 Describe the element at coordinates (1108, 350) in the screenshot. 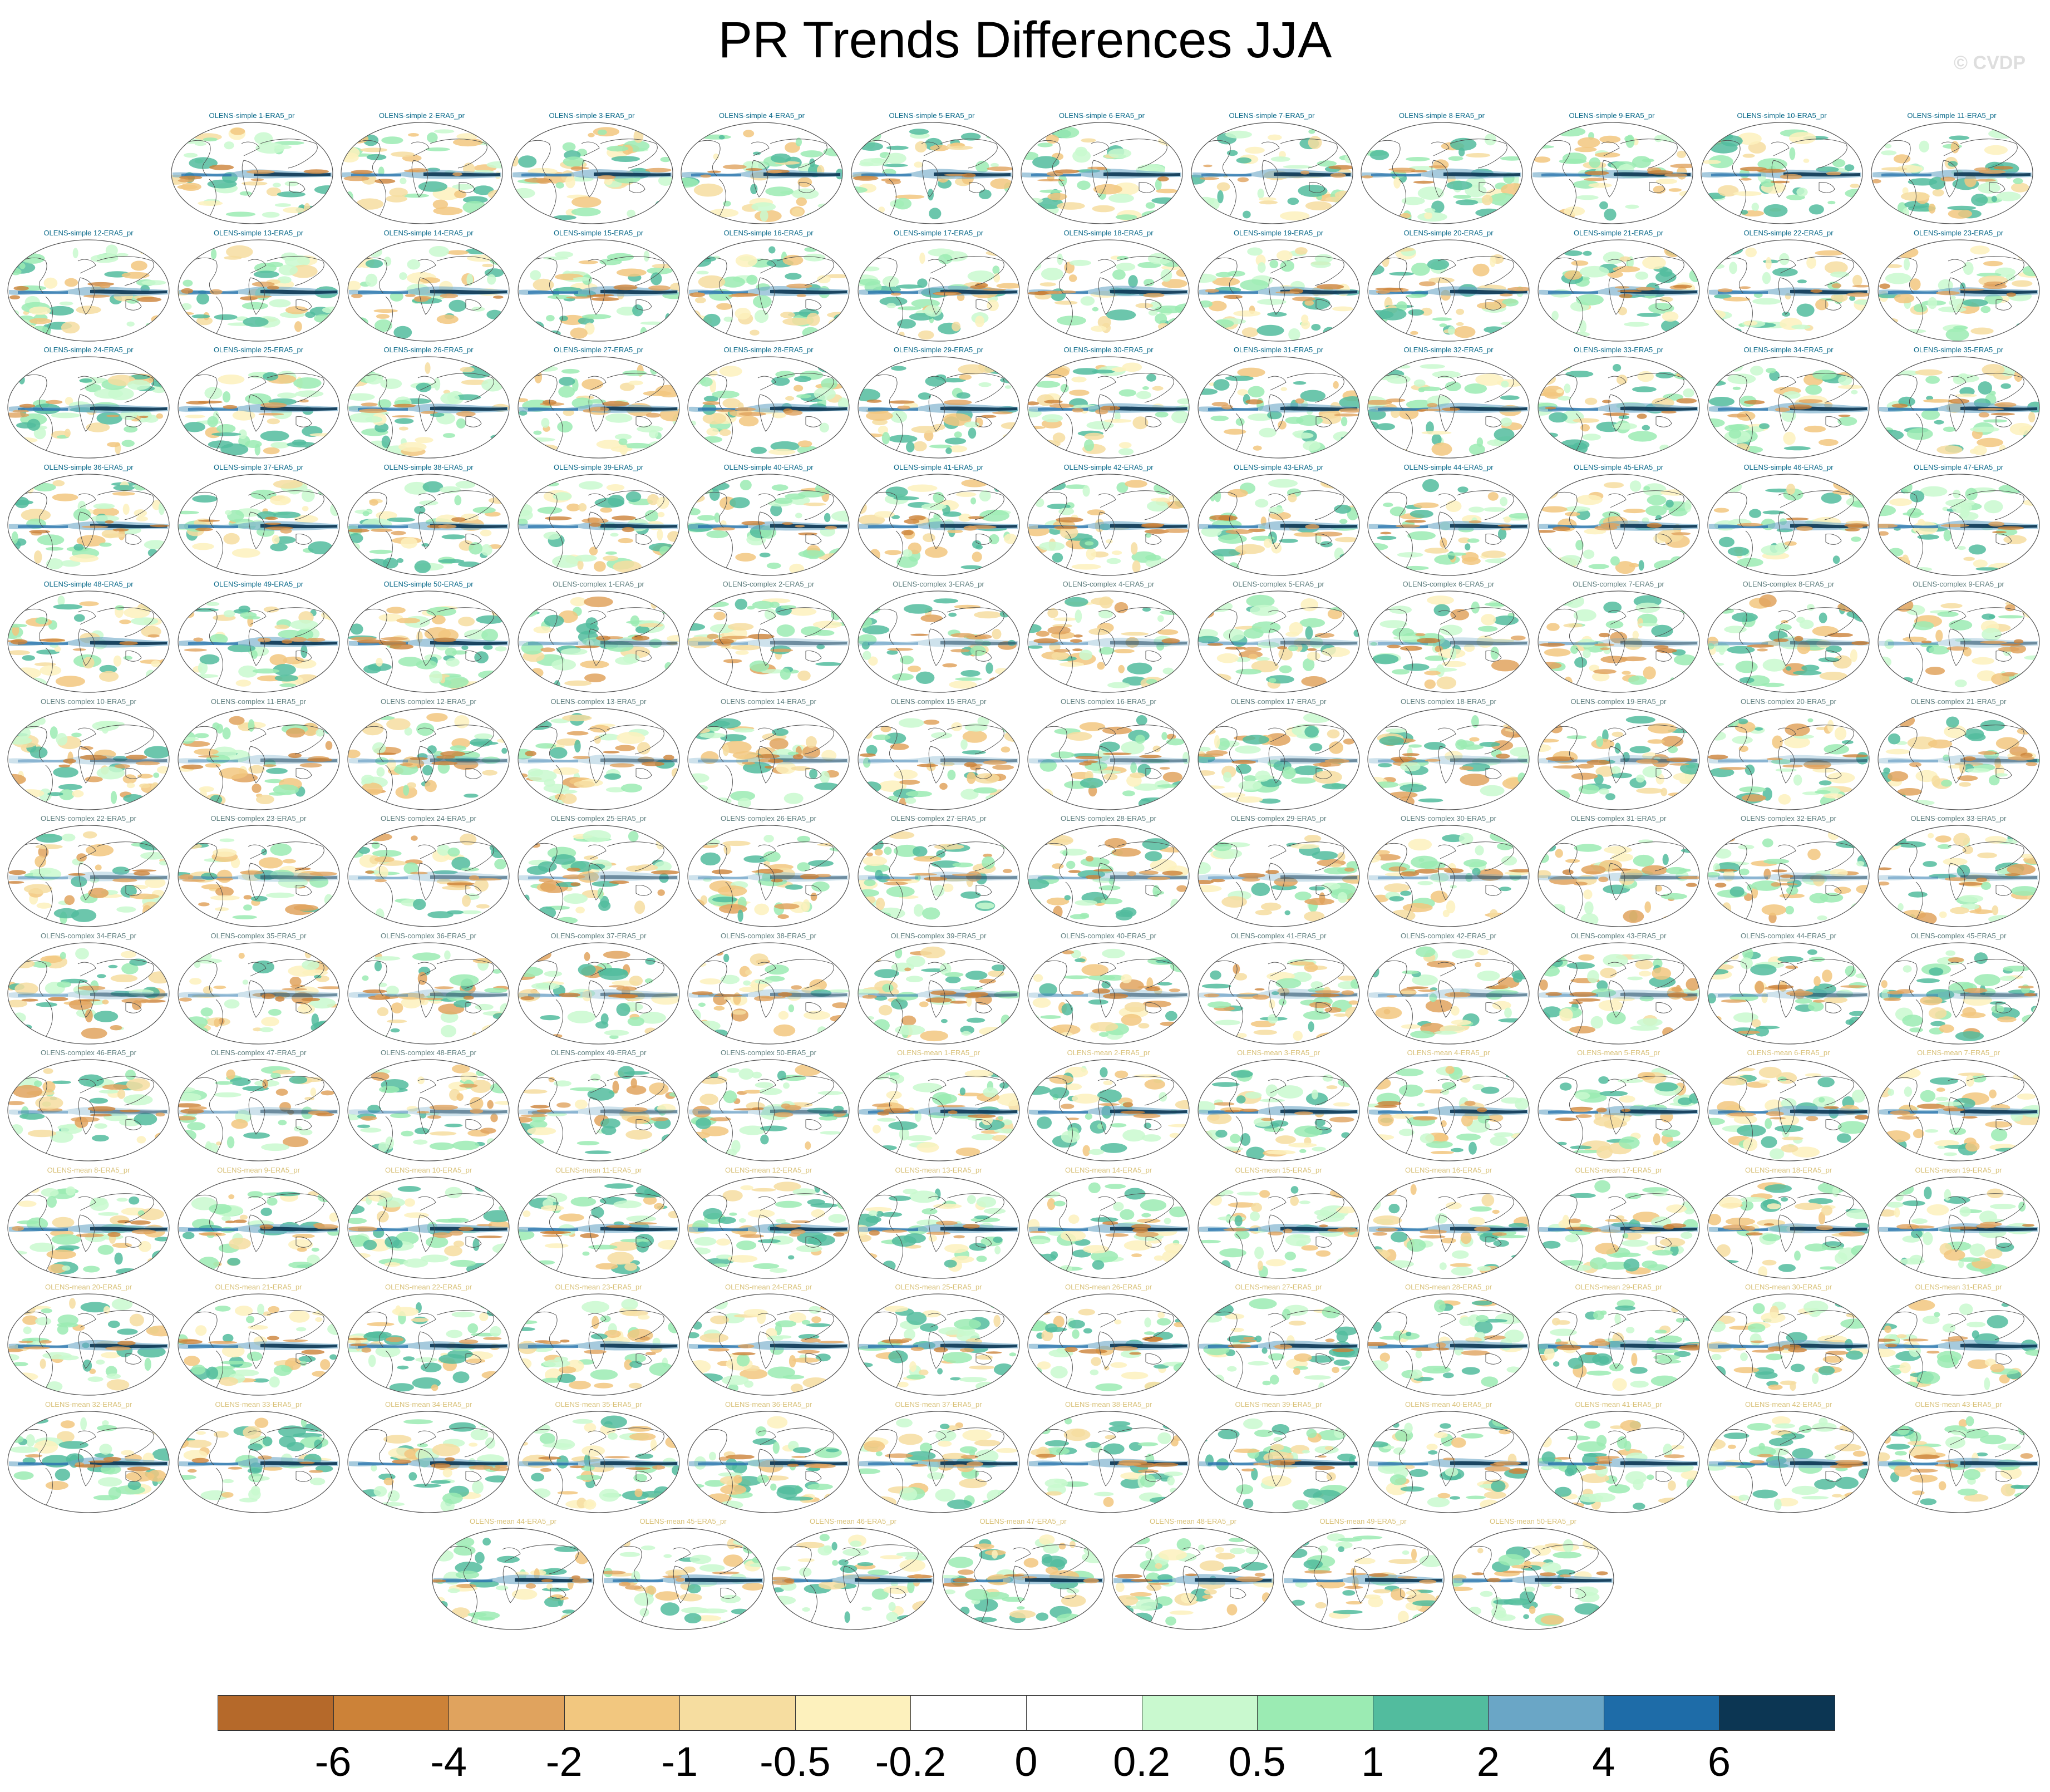

I see `panel-label: OLENS-simple 30-ERA5_pr` at that location.